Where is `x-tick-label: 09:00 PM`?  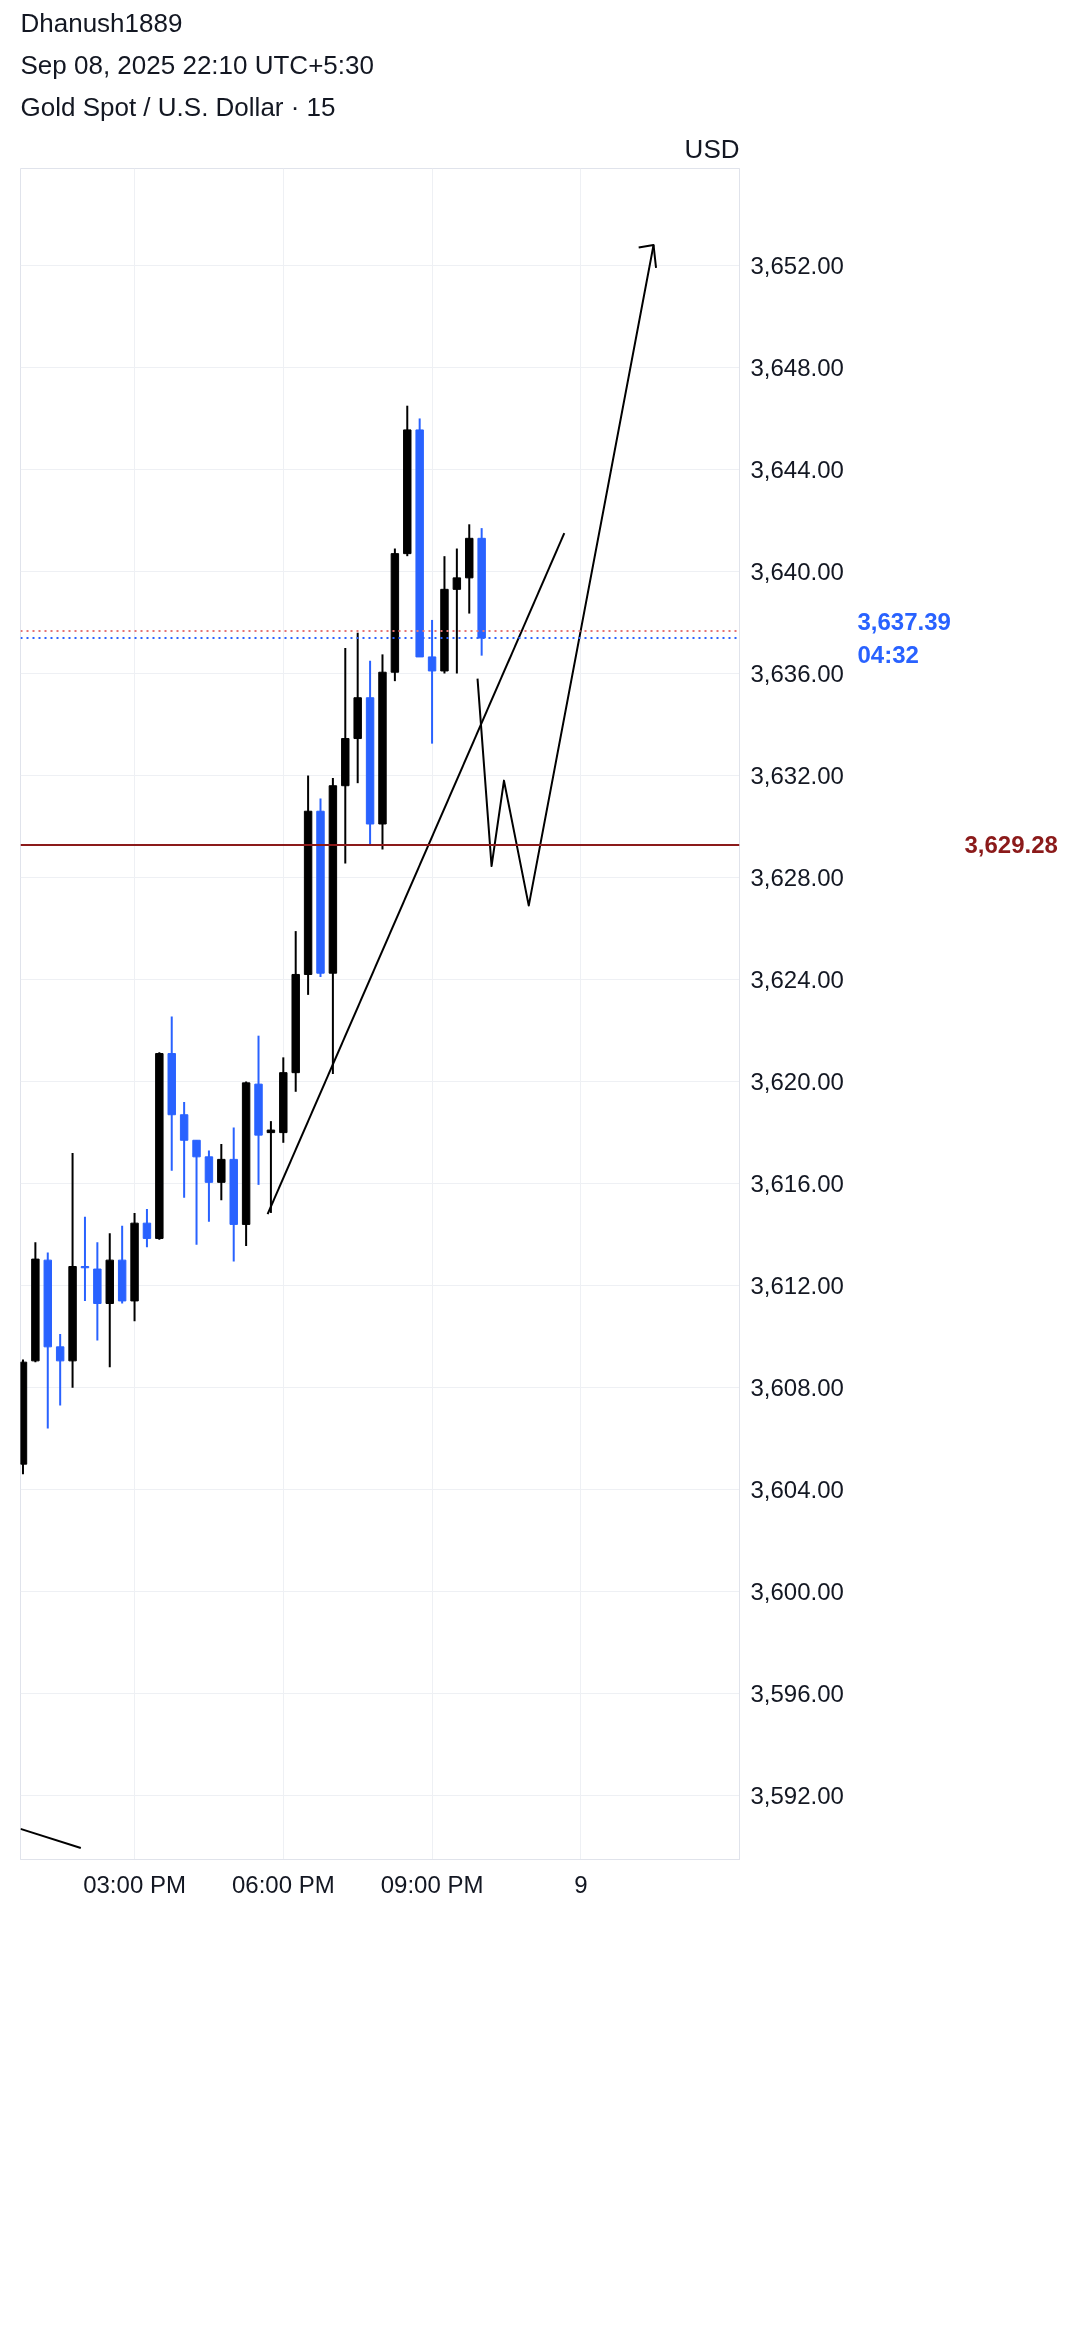 x-tick-label: 09:00 PM is located at coordinates (432, 1884).